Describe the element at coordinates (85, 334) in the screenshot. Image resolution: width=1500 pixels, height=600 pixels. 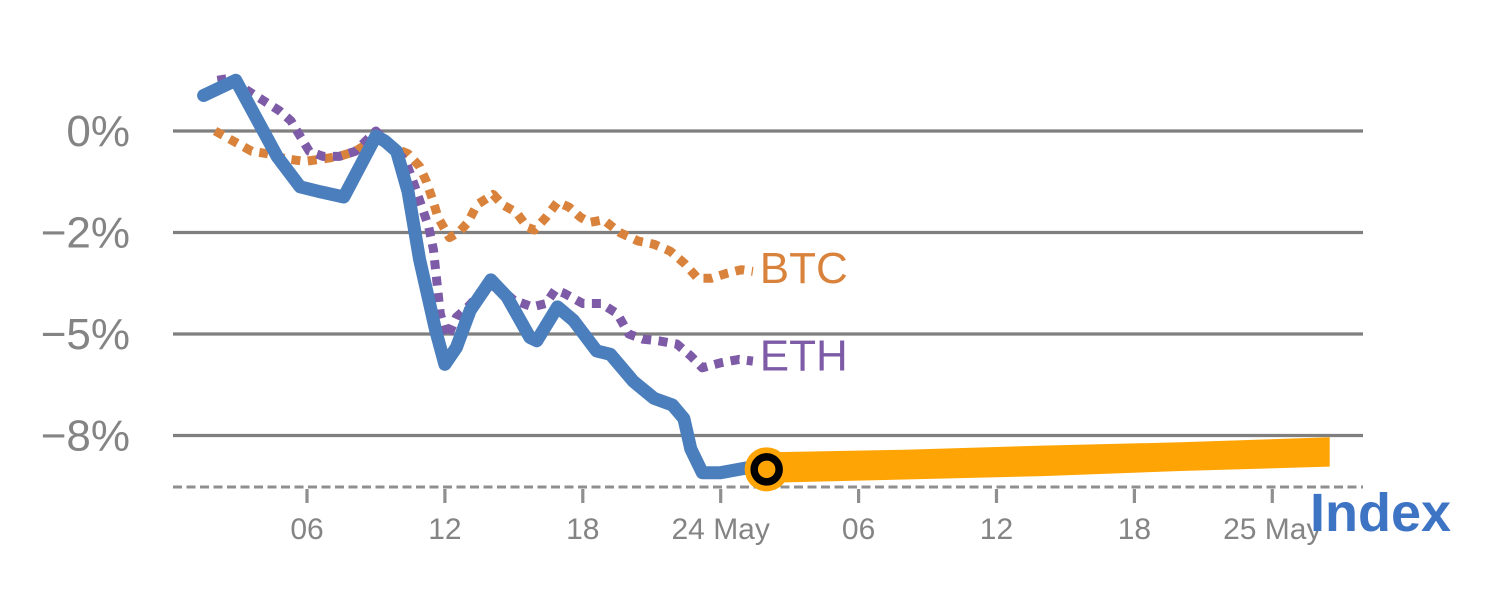
I see `y-axis-tick-label: −5%` at that location.